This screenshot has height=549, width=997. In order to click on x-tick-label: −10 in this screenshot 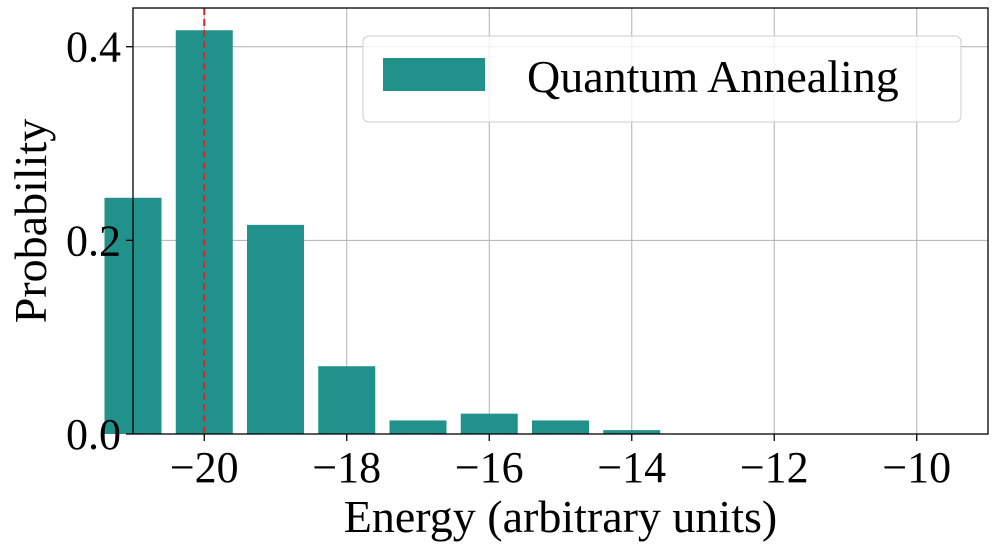, I will do `click(916, 467)`.